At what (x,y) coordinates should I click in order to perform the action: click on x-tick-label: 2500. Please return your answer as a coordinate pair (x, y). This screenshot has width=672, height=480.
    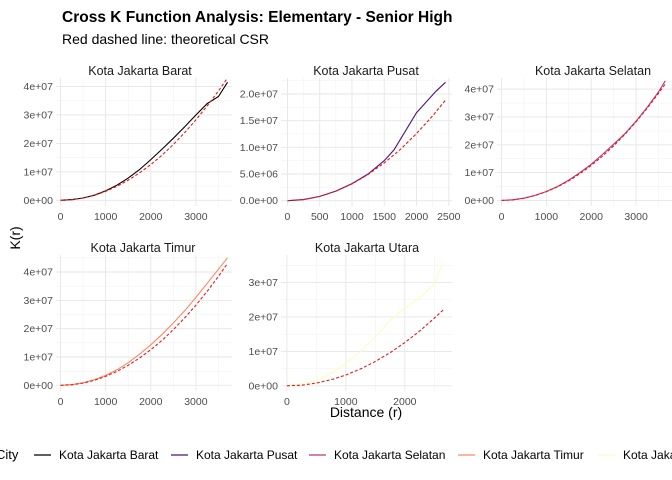
    Looking at the image, I should click on (449, 217).